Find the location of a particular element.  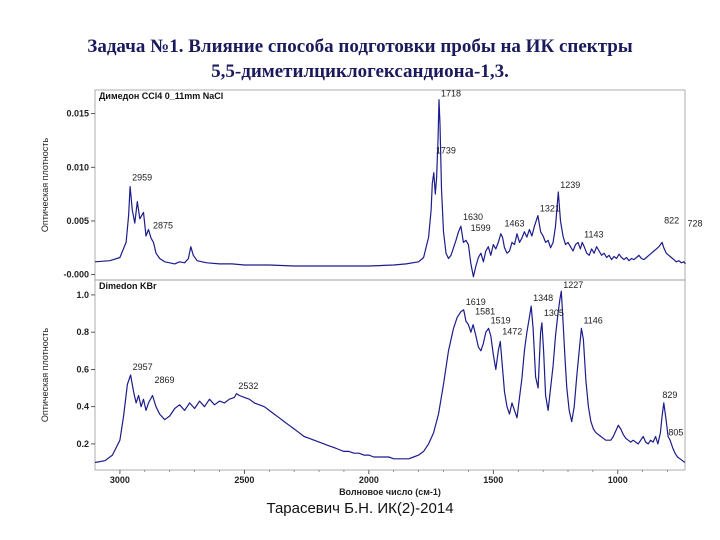

peak-label: 1599 is located at coordinates (481, 228).